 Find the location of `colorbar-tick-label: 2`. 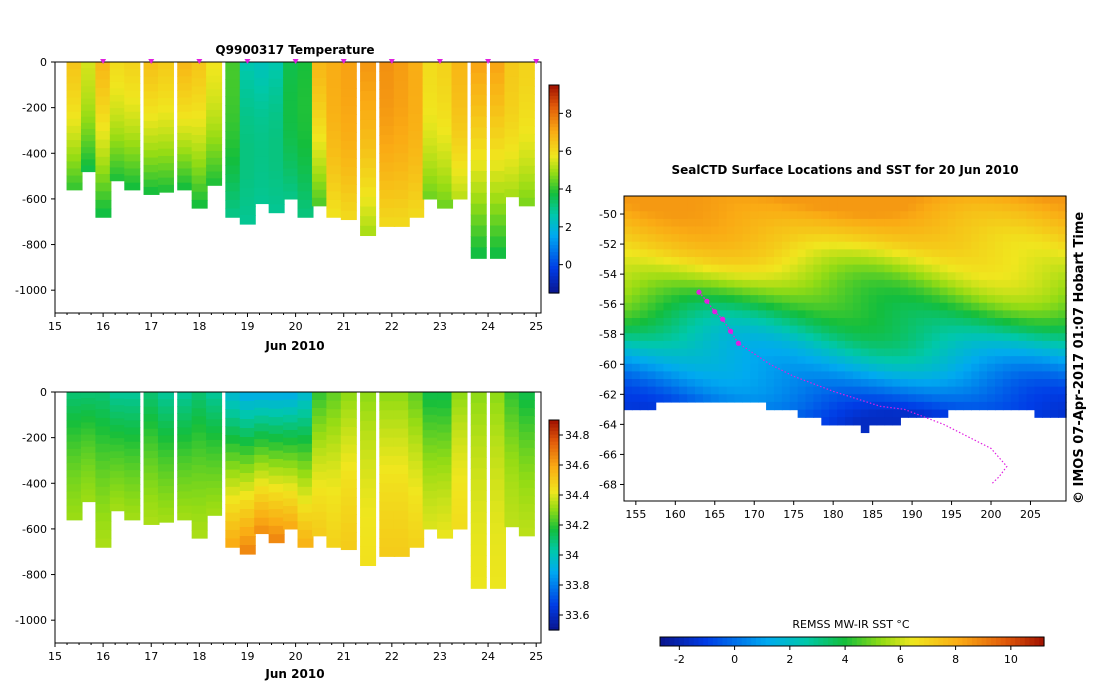

colorbar-tick-label: 2 is located at coordinates (568, 227).